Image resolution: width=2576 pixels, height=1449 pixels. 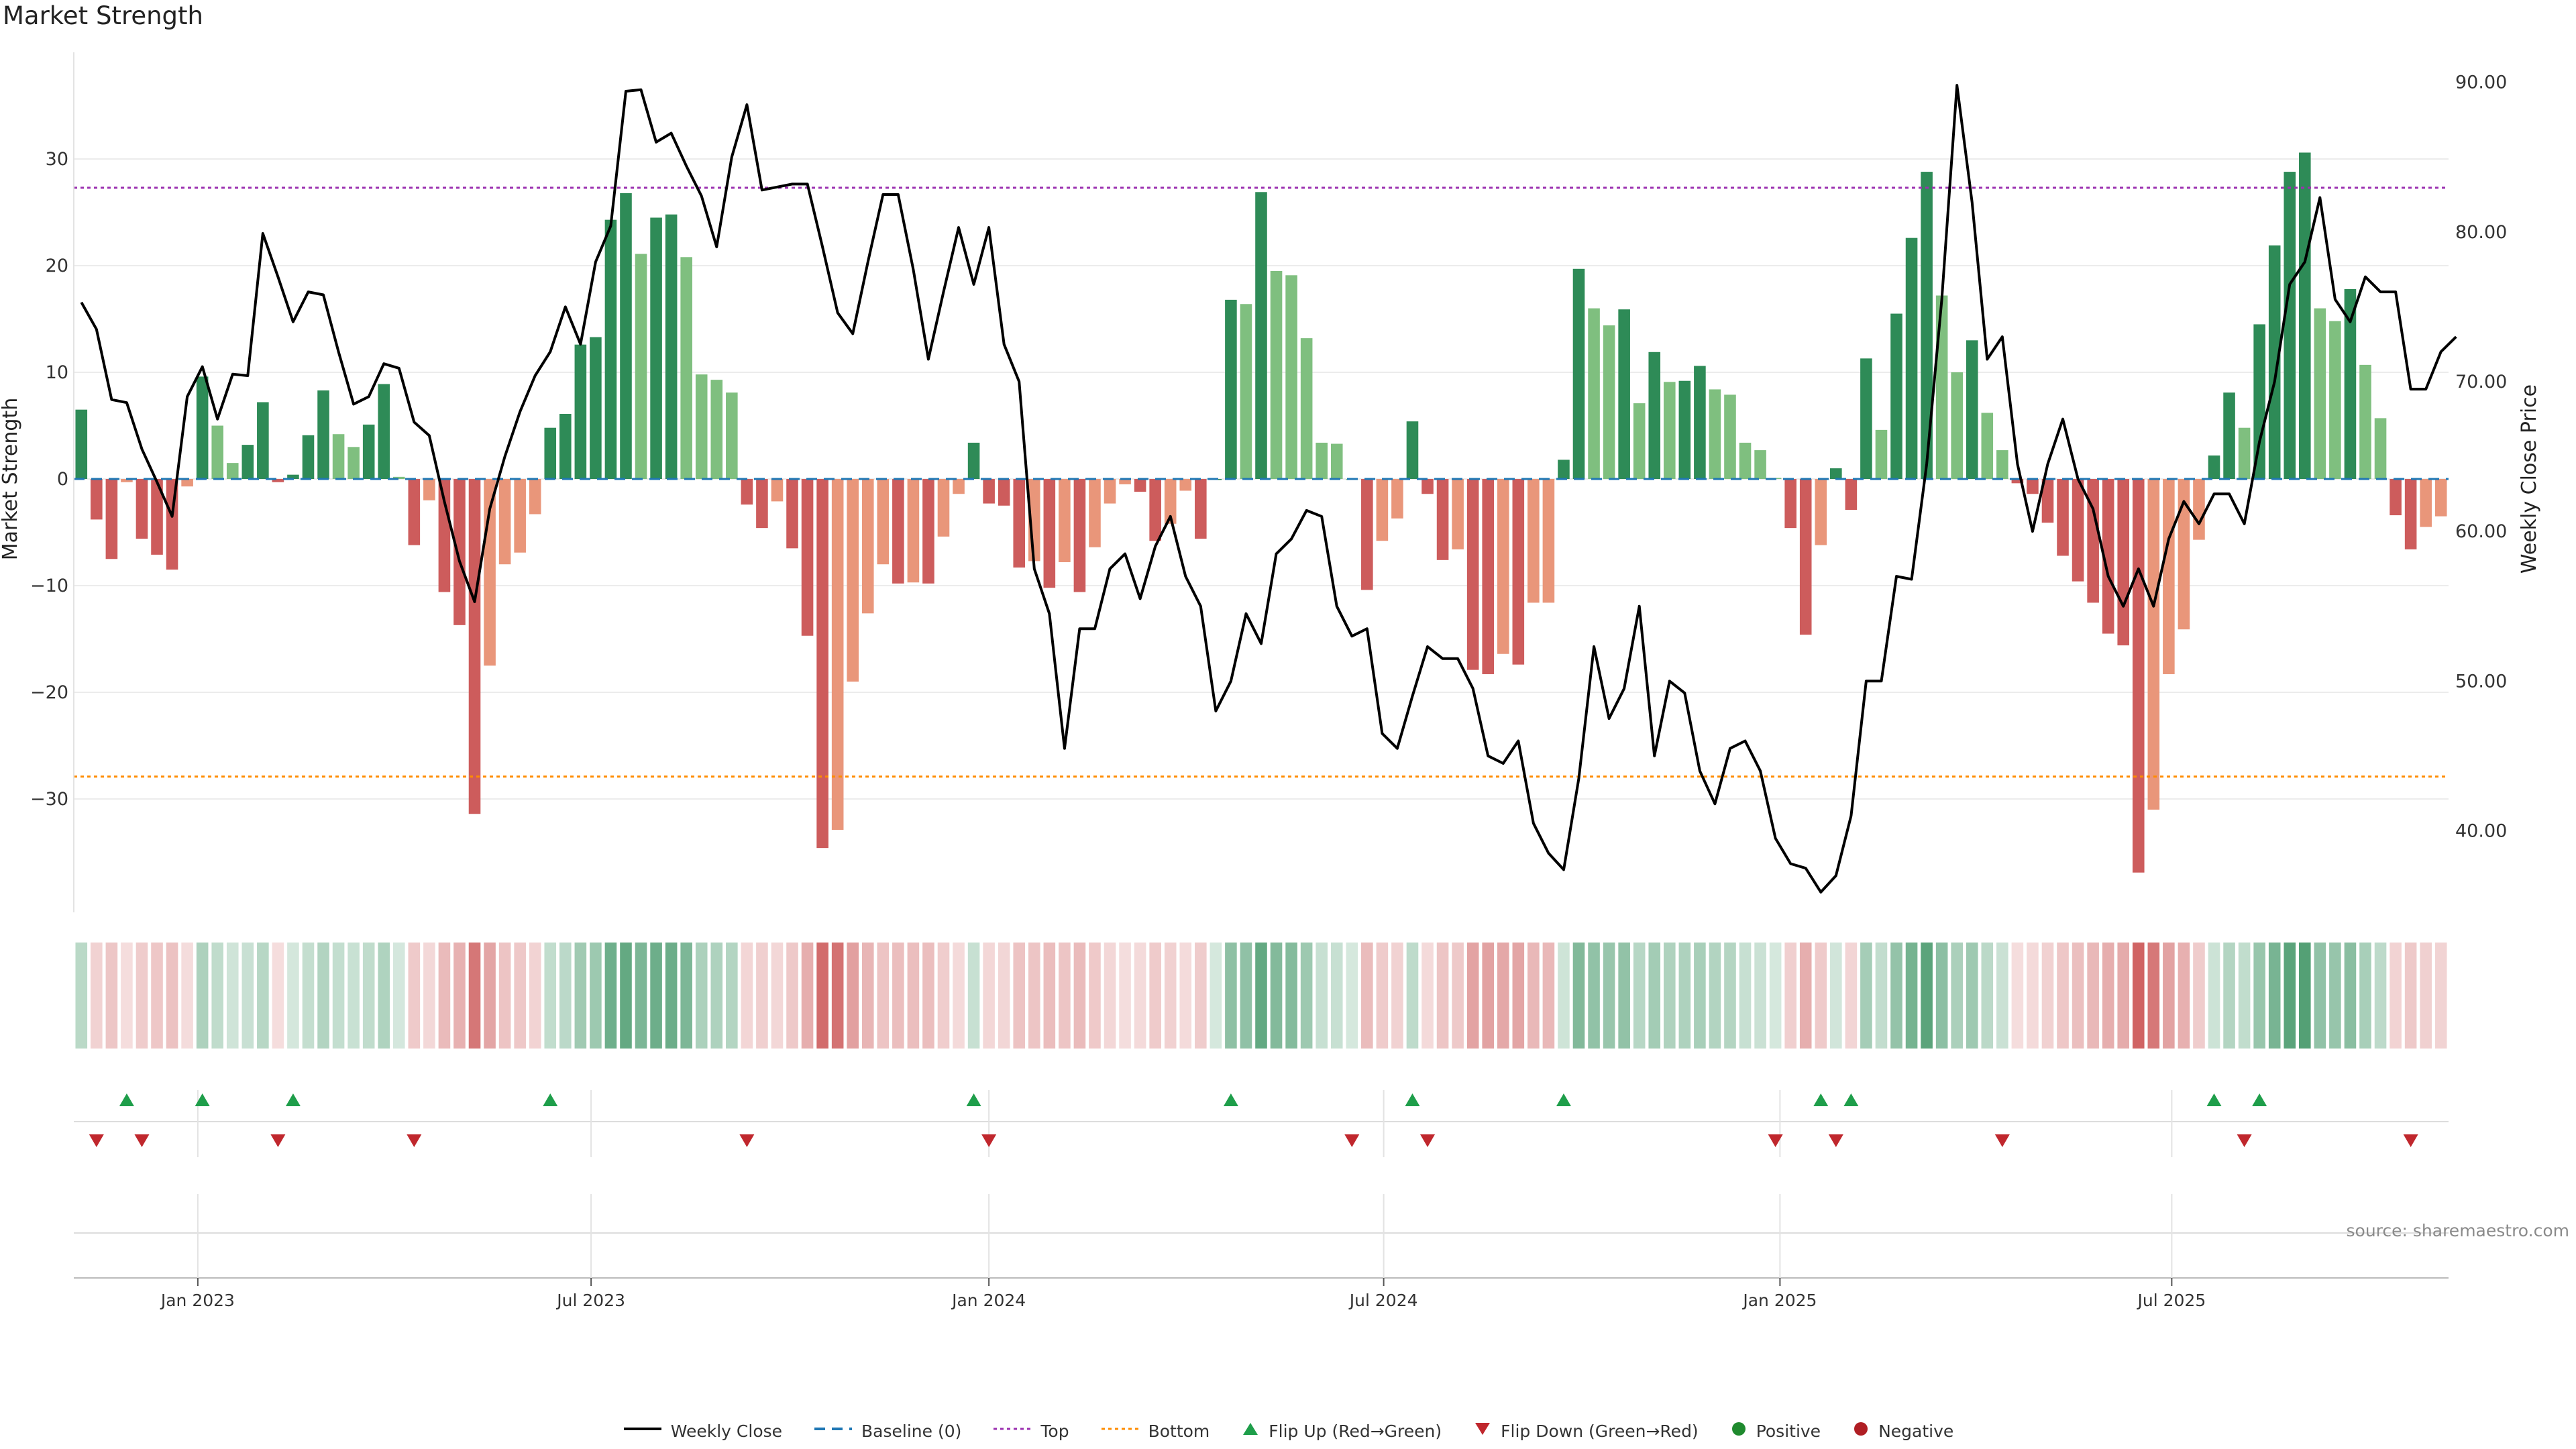 What do you see at coordinates (1355, 1431) in the screenshot?
I see `legend-label: Flip Up (Red→Green)` at bounding box center [1355, 1431].